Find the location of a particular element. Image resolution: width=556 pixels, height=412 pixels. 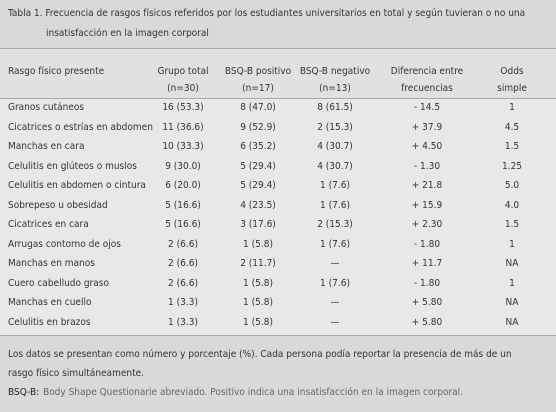

cell: Arrugas contorno de ojos is located at coordinates (64, 244).